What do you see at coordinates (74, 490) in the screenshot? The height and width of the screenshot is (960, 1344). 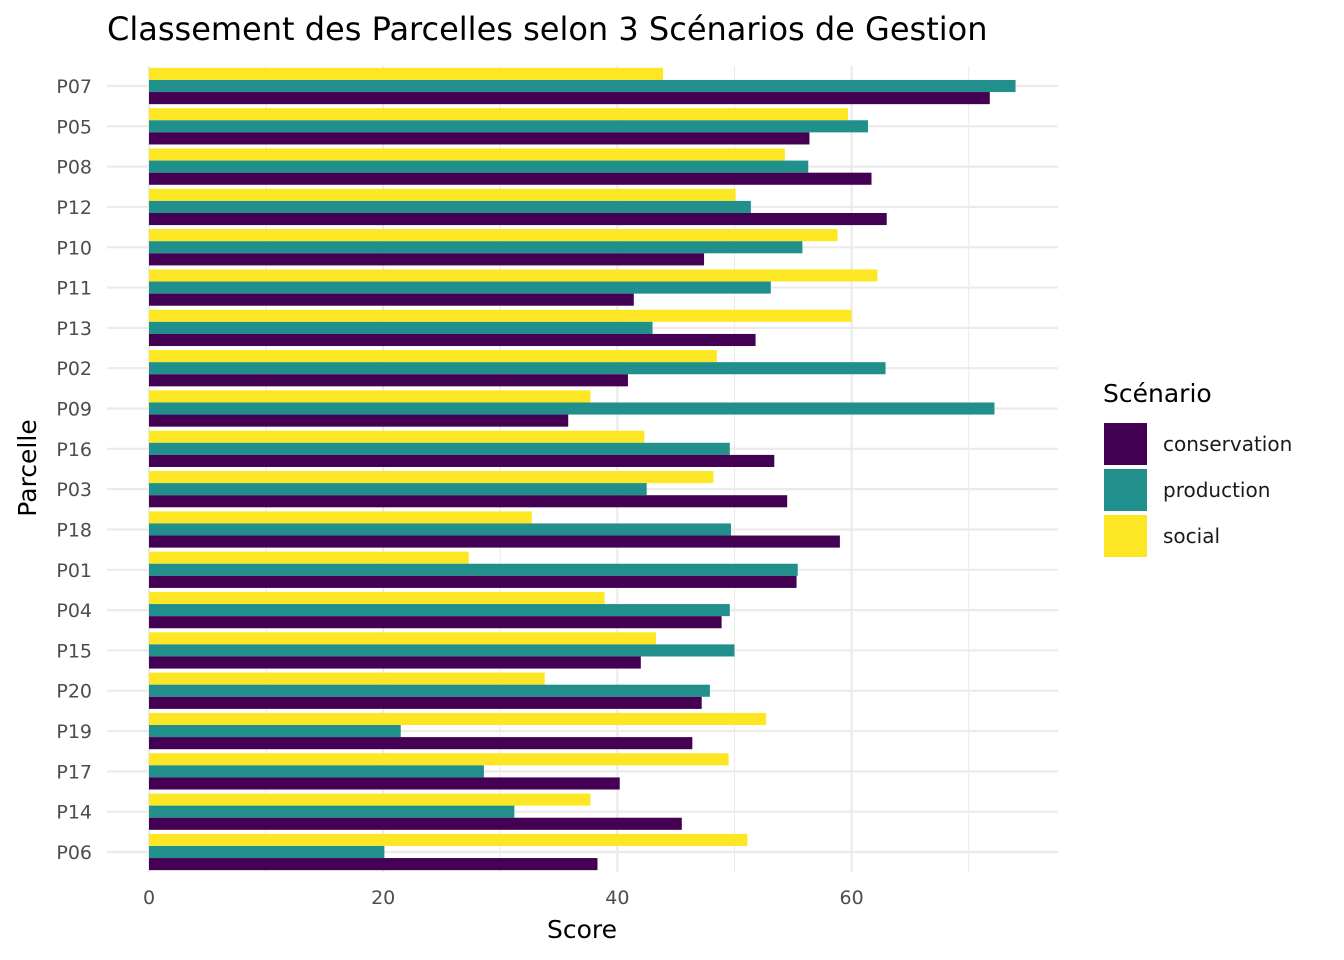 I see `y-tick-label: P03` at bounding box center [74, 490].